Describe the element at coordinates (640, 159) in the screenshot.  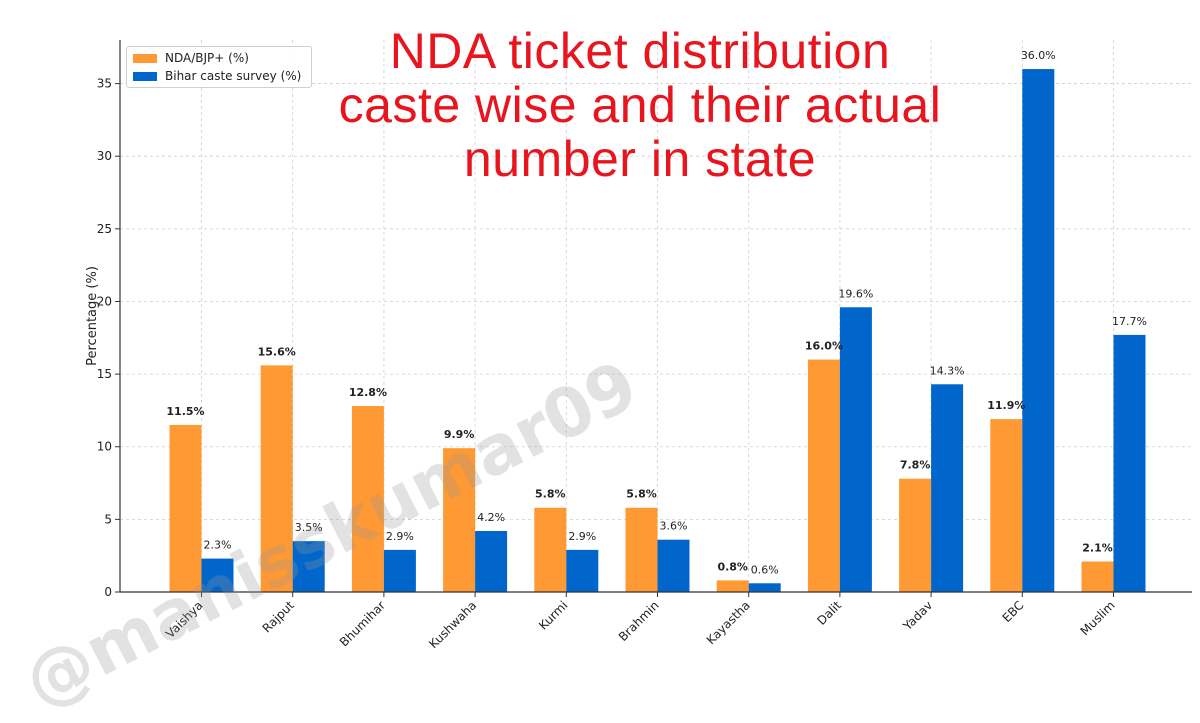
I see `title-line-3: number in state` at that location.